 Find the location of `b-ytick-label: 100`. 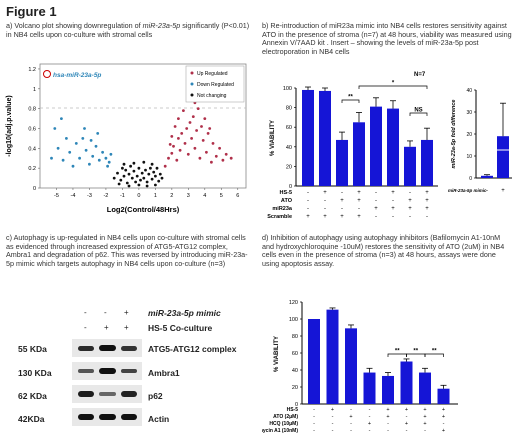

b-ytick-label: 100 is located at coordinates (287, 89).